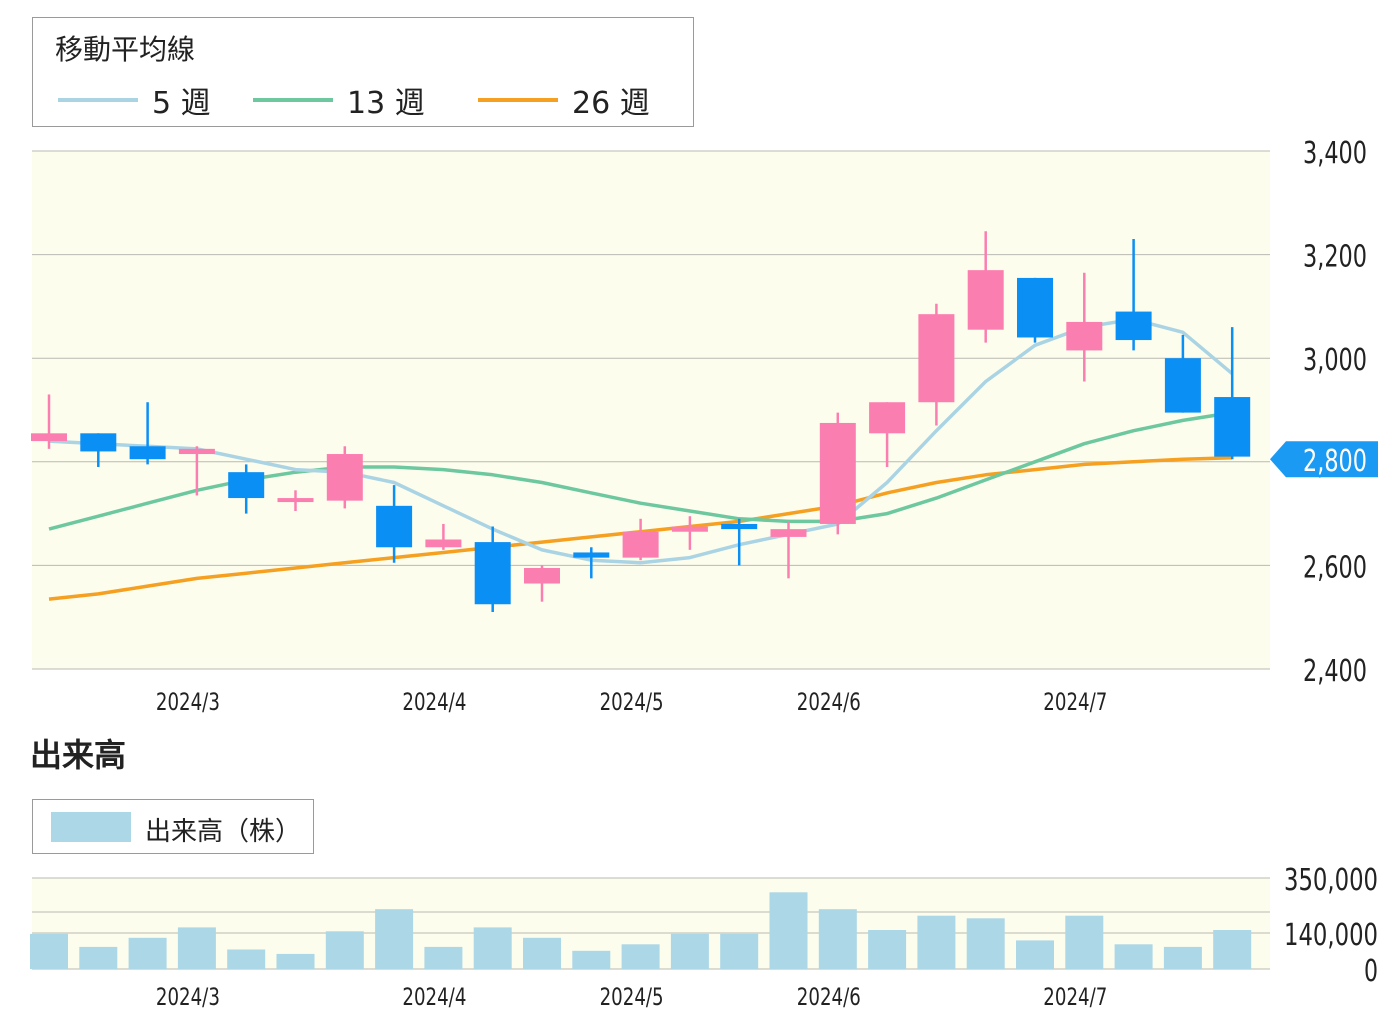 Image resolution: width=1400 pixels, height=1020 pixels. What do you see at coordinates (1335, 671) in the screenshot?
I see `price-y-tick-label: 2,400` at bounding box center [1335, 671].